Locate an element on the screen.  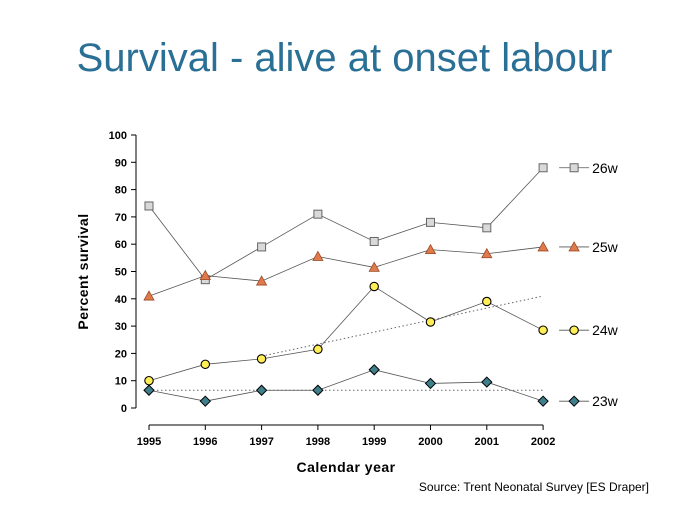
legend-marker-24w is located at coordinates (574, 330).